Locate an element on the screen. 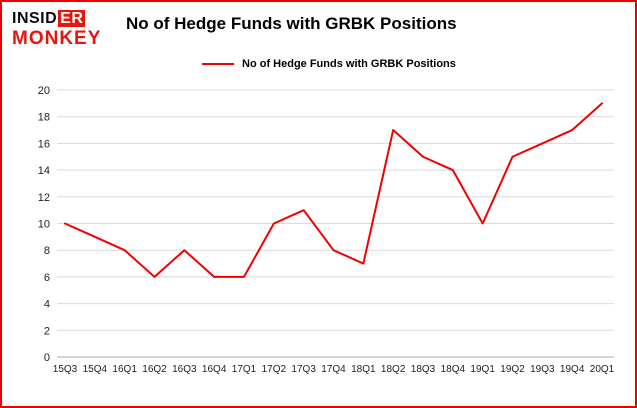 Image resolution: width=637 pixels, height=408 pixels. legend: No of Hedge Funds with GRBK Positions is located at coordinates (329, 64).